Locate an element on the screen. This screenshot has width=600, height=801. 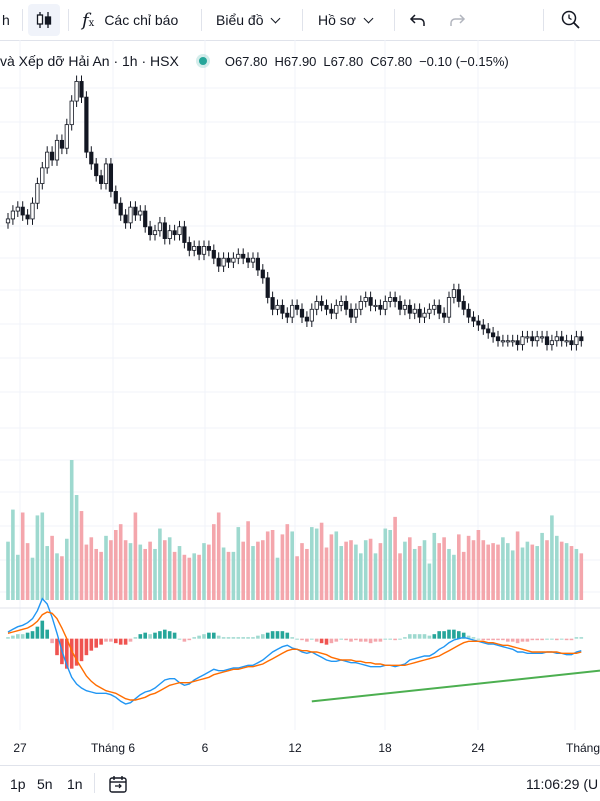
trend-line is located at coordinates (455, 686).